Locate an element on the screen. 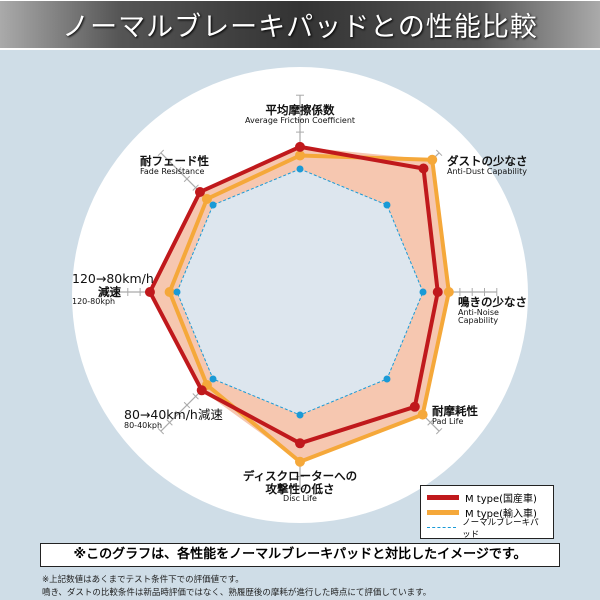 The width and height of the screenshot is (600, 600). axis-label-en: Anti-Noise is located at coordinates (478, 312).